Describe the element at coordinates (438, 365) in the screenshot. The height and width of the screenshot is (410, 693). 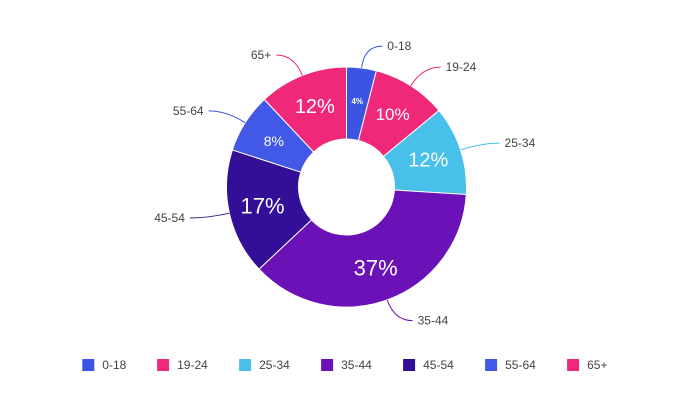
I see `legend-label: 45-54` at that location.